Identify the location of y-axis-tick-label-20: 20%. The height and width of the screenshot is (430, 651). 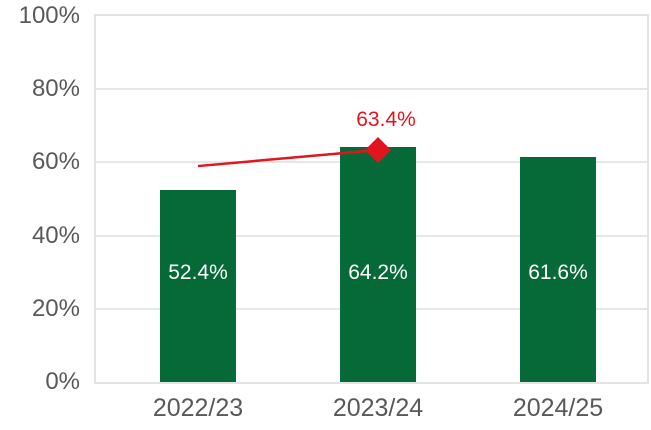
(55, 308).